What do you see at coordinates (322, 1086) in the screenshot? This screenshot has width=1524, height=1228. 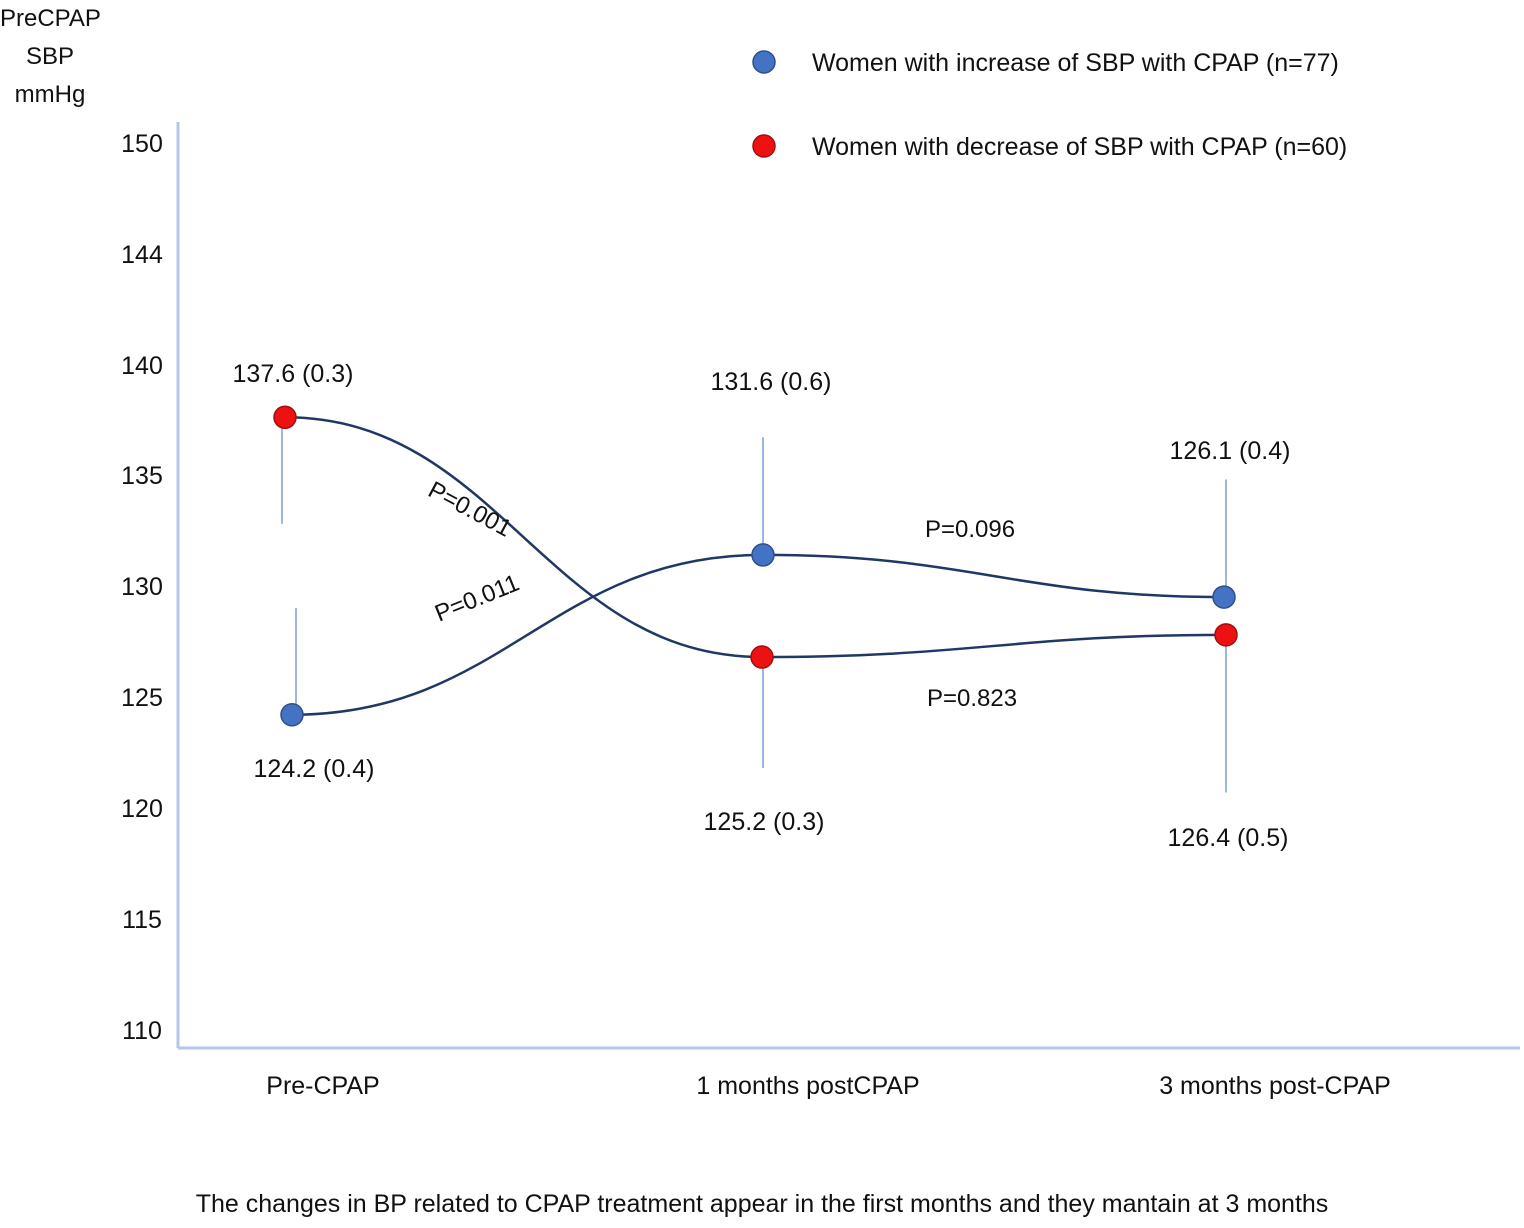 I see `x-category-label: Pre-CPAP` at bounding box center [322, 1086].